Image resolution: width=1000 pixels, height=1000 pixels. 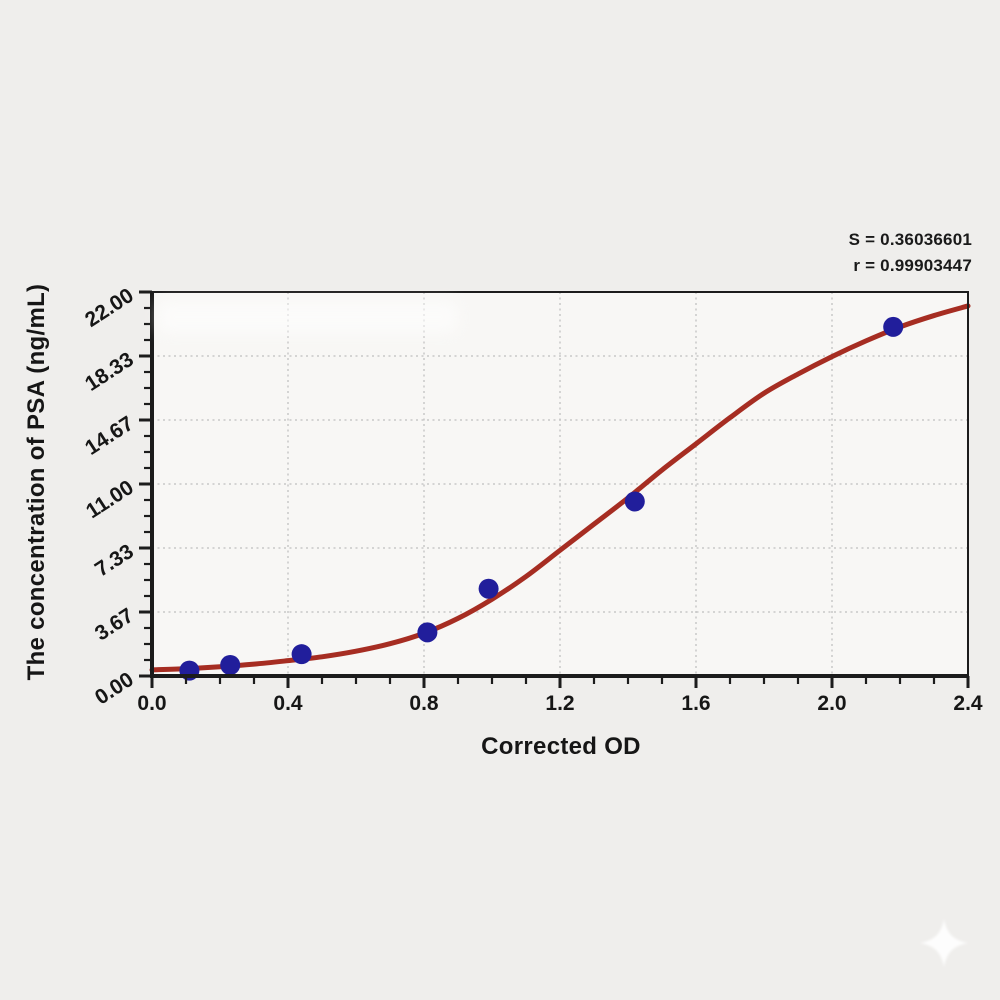 I want to click on x-tick-label: 0.8, so click(x=424, y=703).